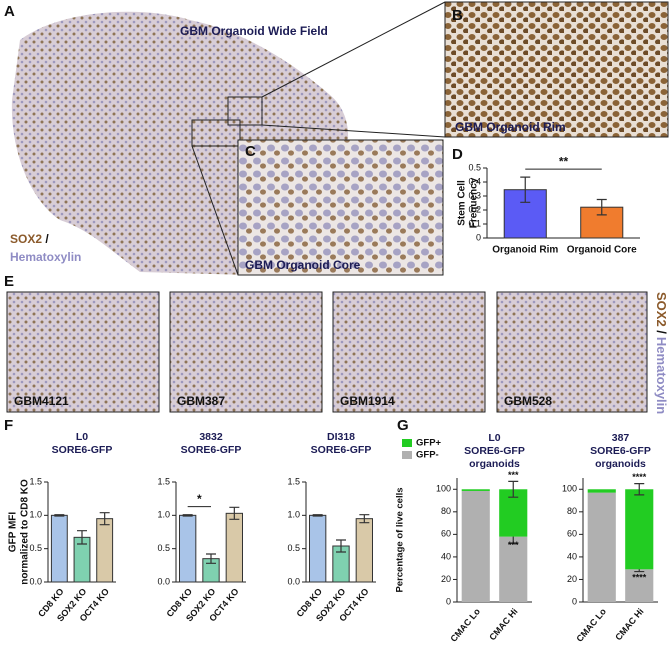  Describe the element at coordinates (556, 69) in the screenshot. I see `rim-image` at that location.